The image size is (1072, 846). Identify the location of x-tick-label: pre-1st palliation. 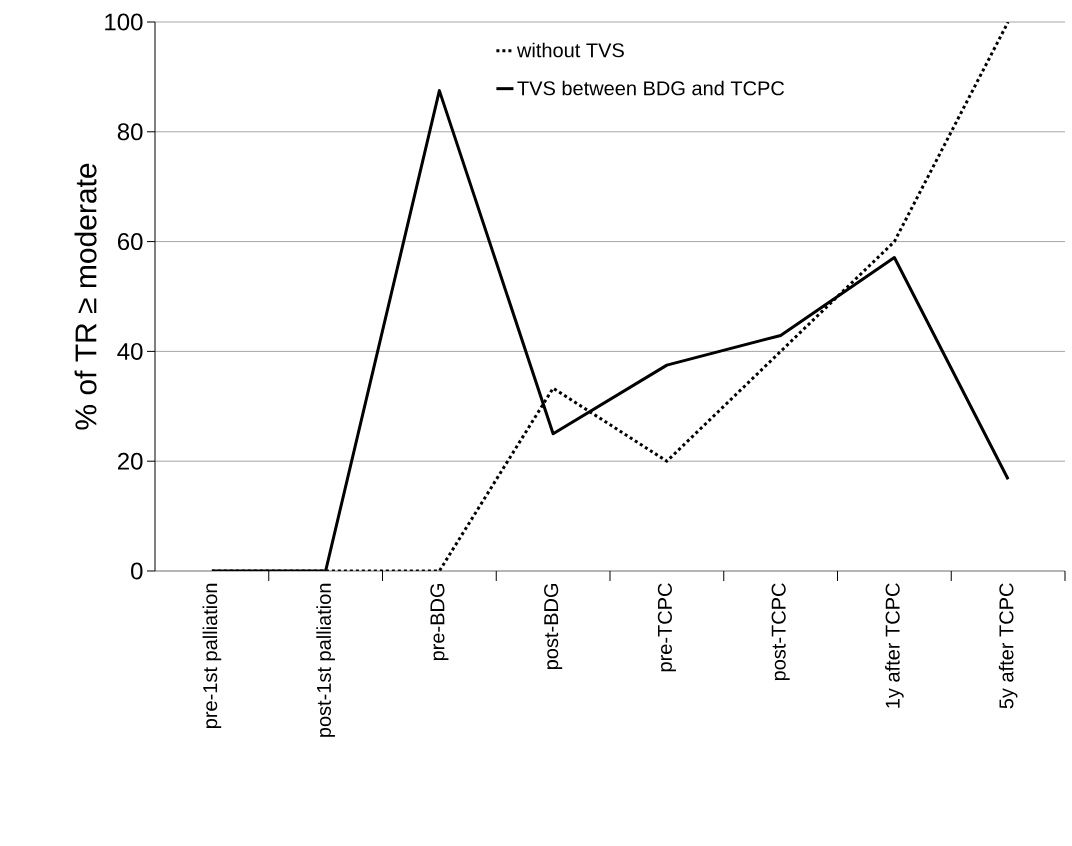
(212, 655).